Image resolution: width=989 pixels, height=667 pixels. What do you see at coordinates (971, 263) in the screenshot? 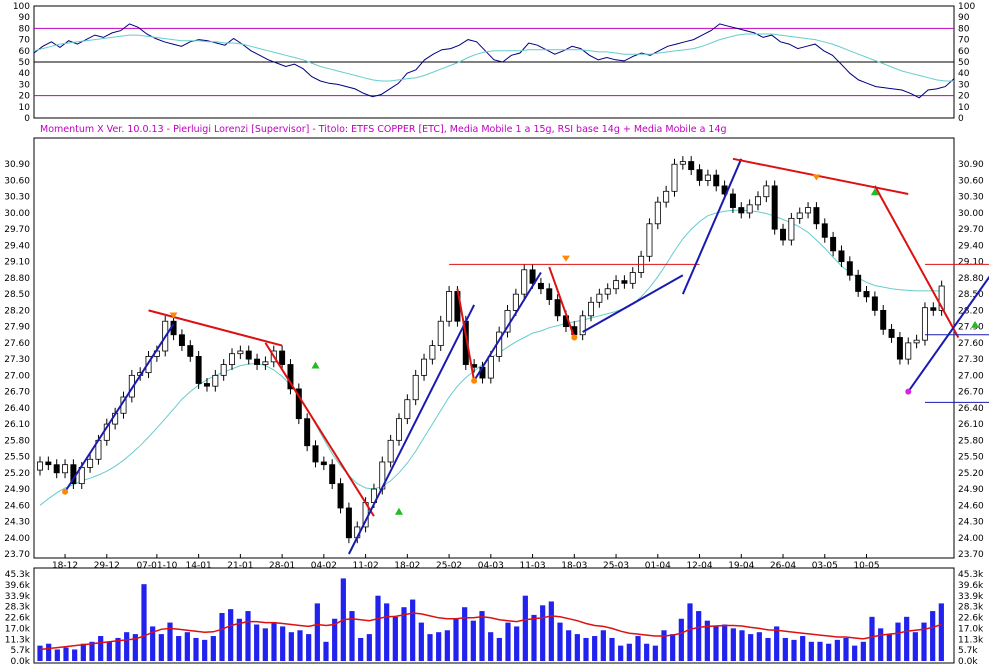
I see `price-tick-label: 29.10` at bounding box center [971, 263].